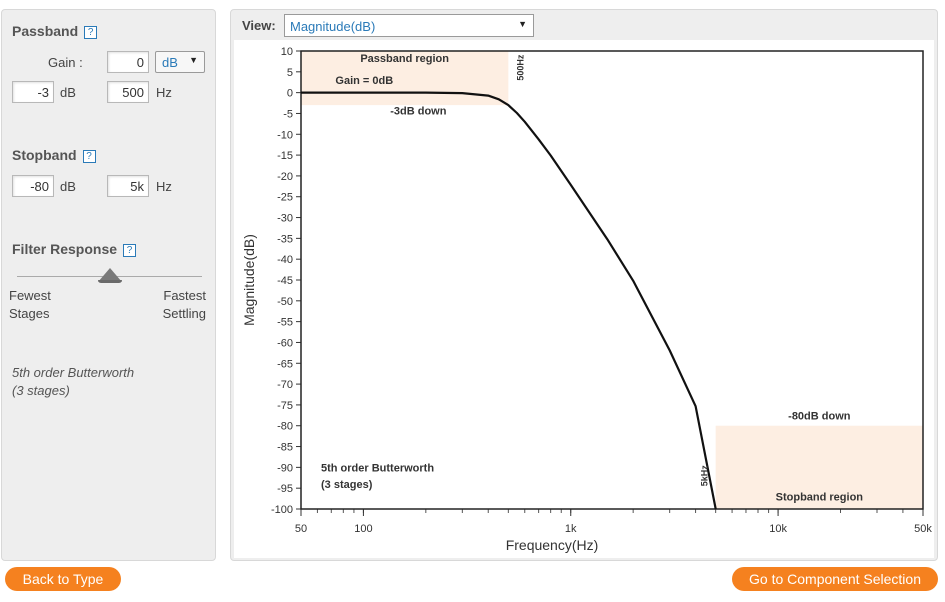 The image size is (945, 602). I want to click on y-tick-label: -40, so click(285, 260).